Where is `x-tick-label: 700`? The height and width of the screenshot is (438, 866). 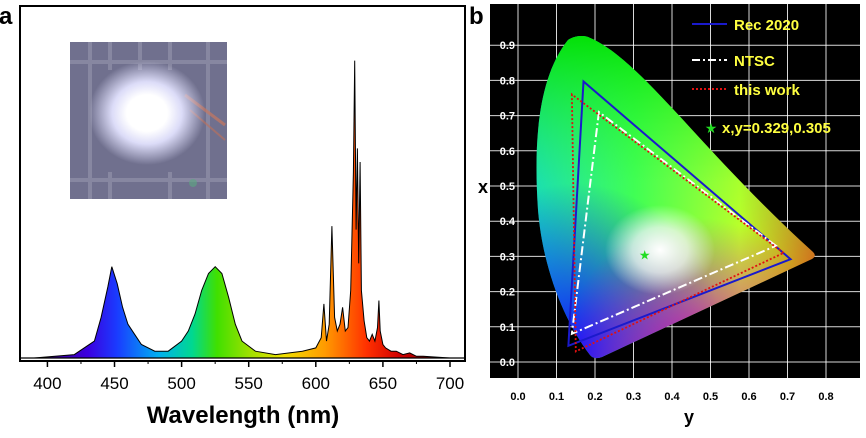
x-tick-label: 700 is located at coordinates (450, 383).